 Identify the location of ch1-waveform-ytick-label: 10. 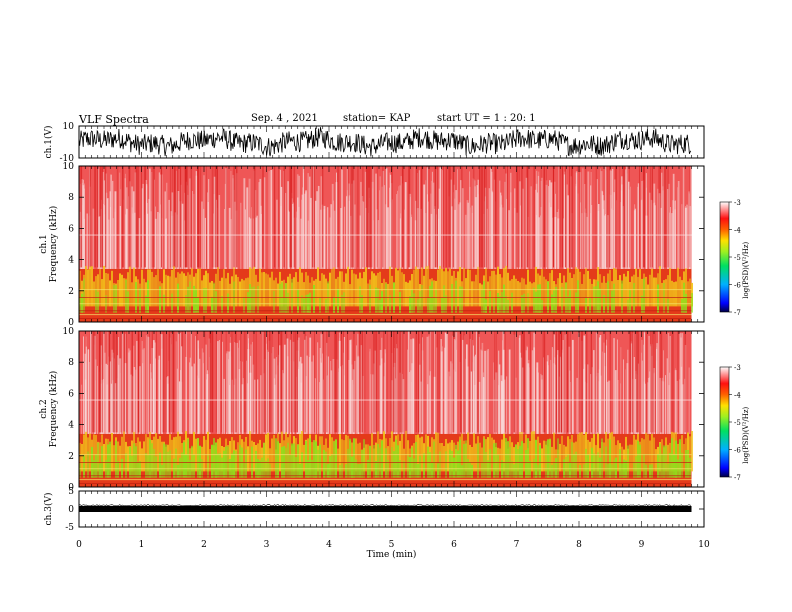
(69, 127).